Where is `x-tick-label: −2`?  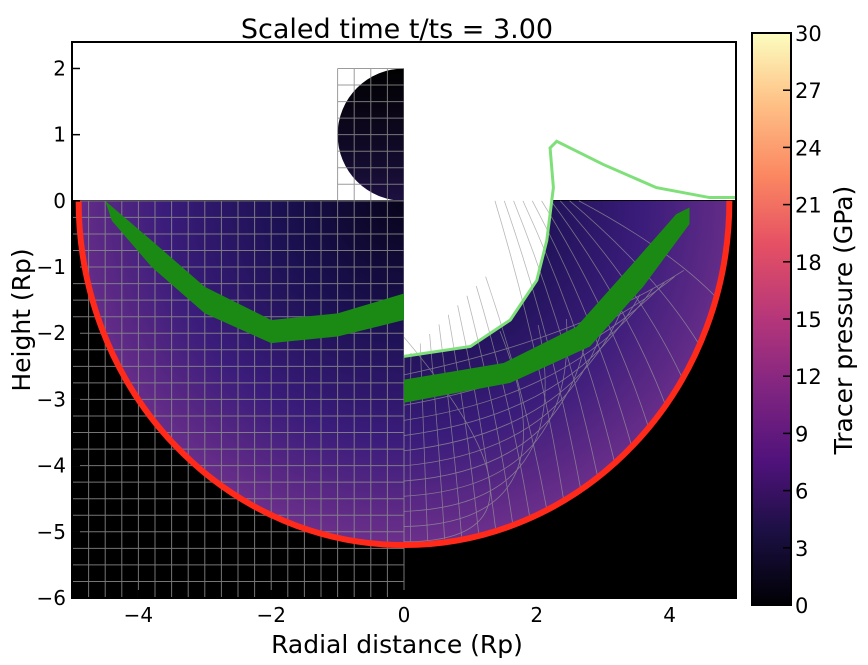
x-tick-label: −2 is located at coordinates (270, 615).